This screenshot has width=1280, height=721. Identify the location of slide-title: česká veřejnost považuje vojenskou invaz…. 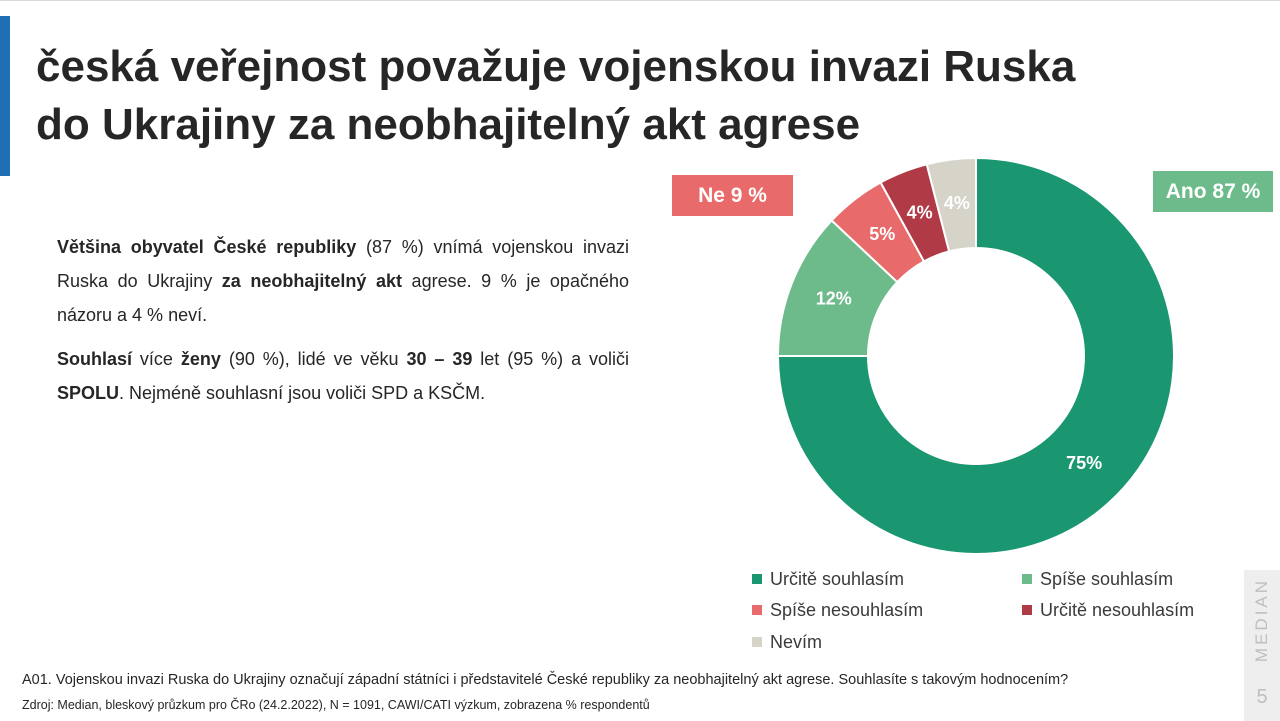
(556, 95).